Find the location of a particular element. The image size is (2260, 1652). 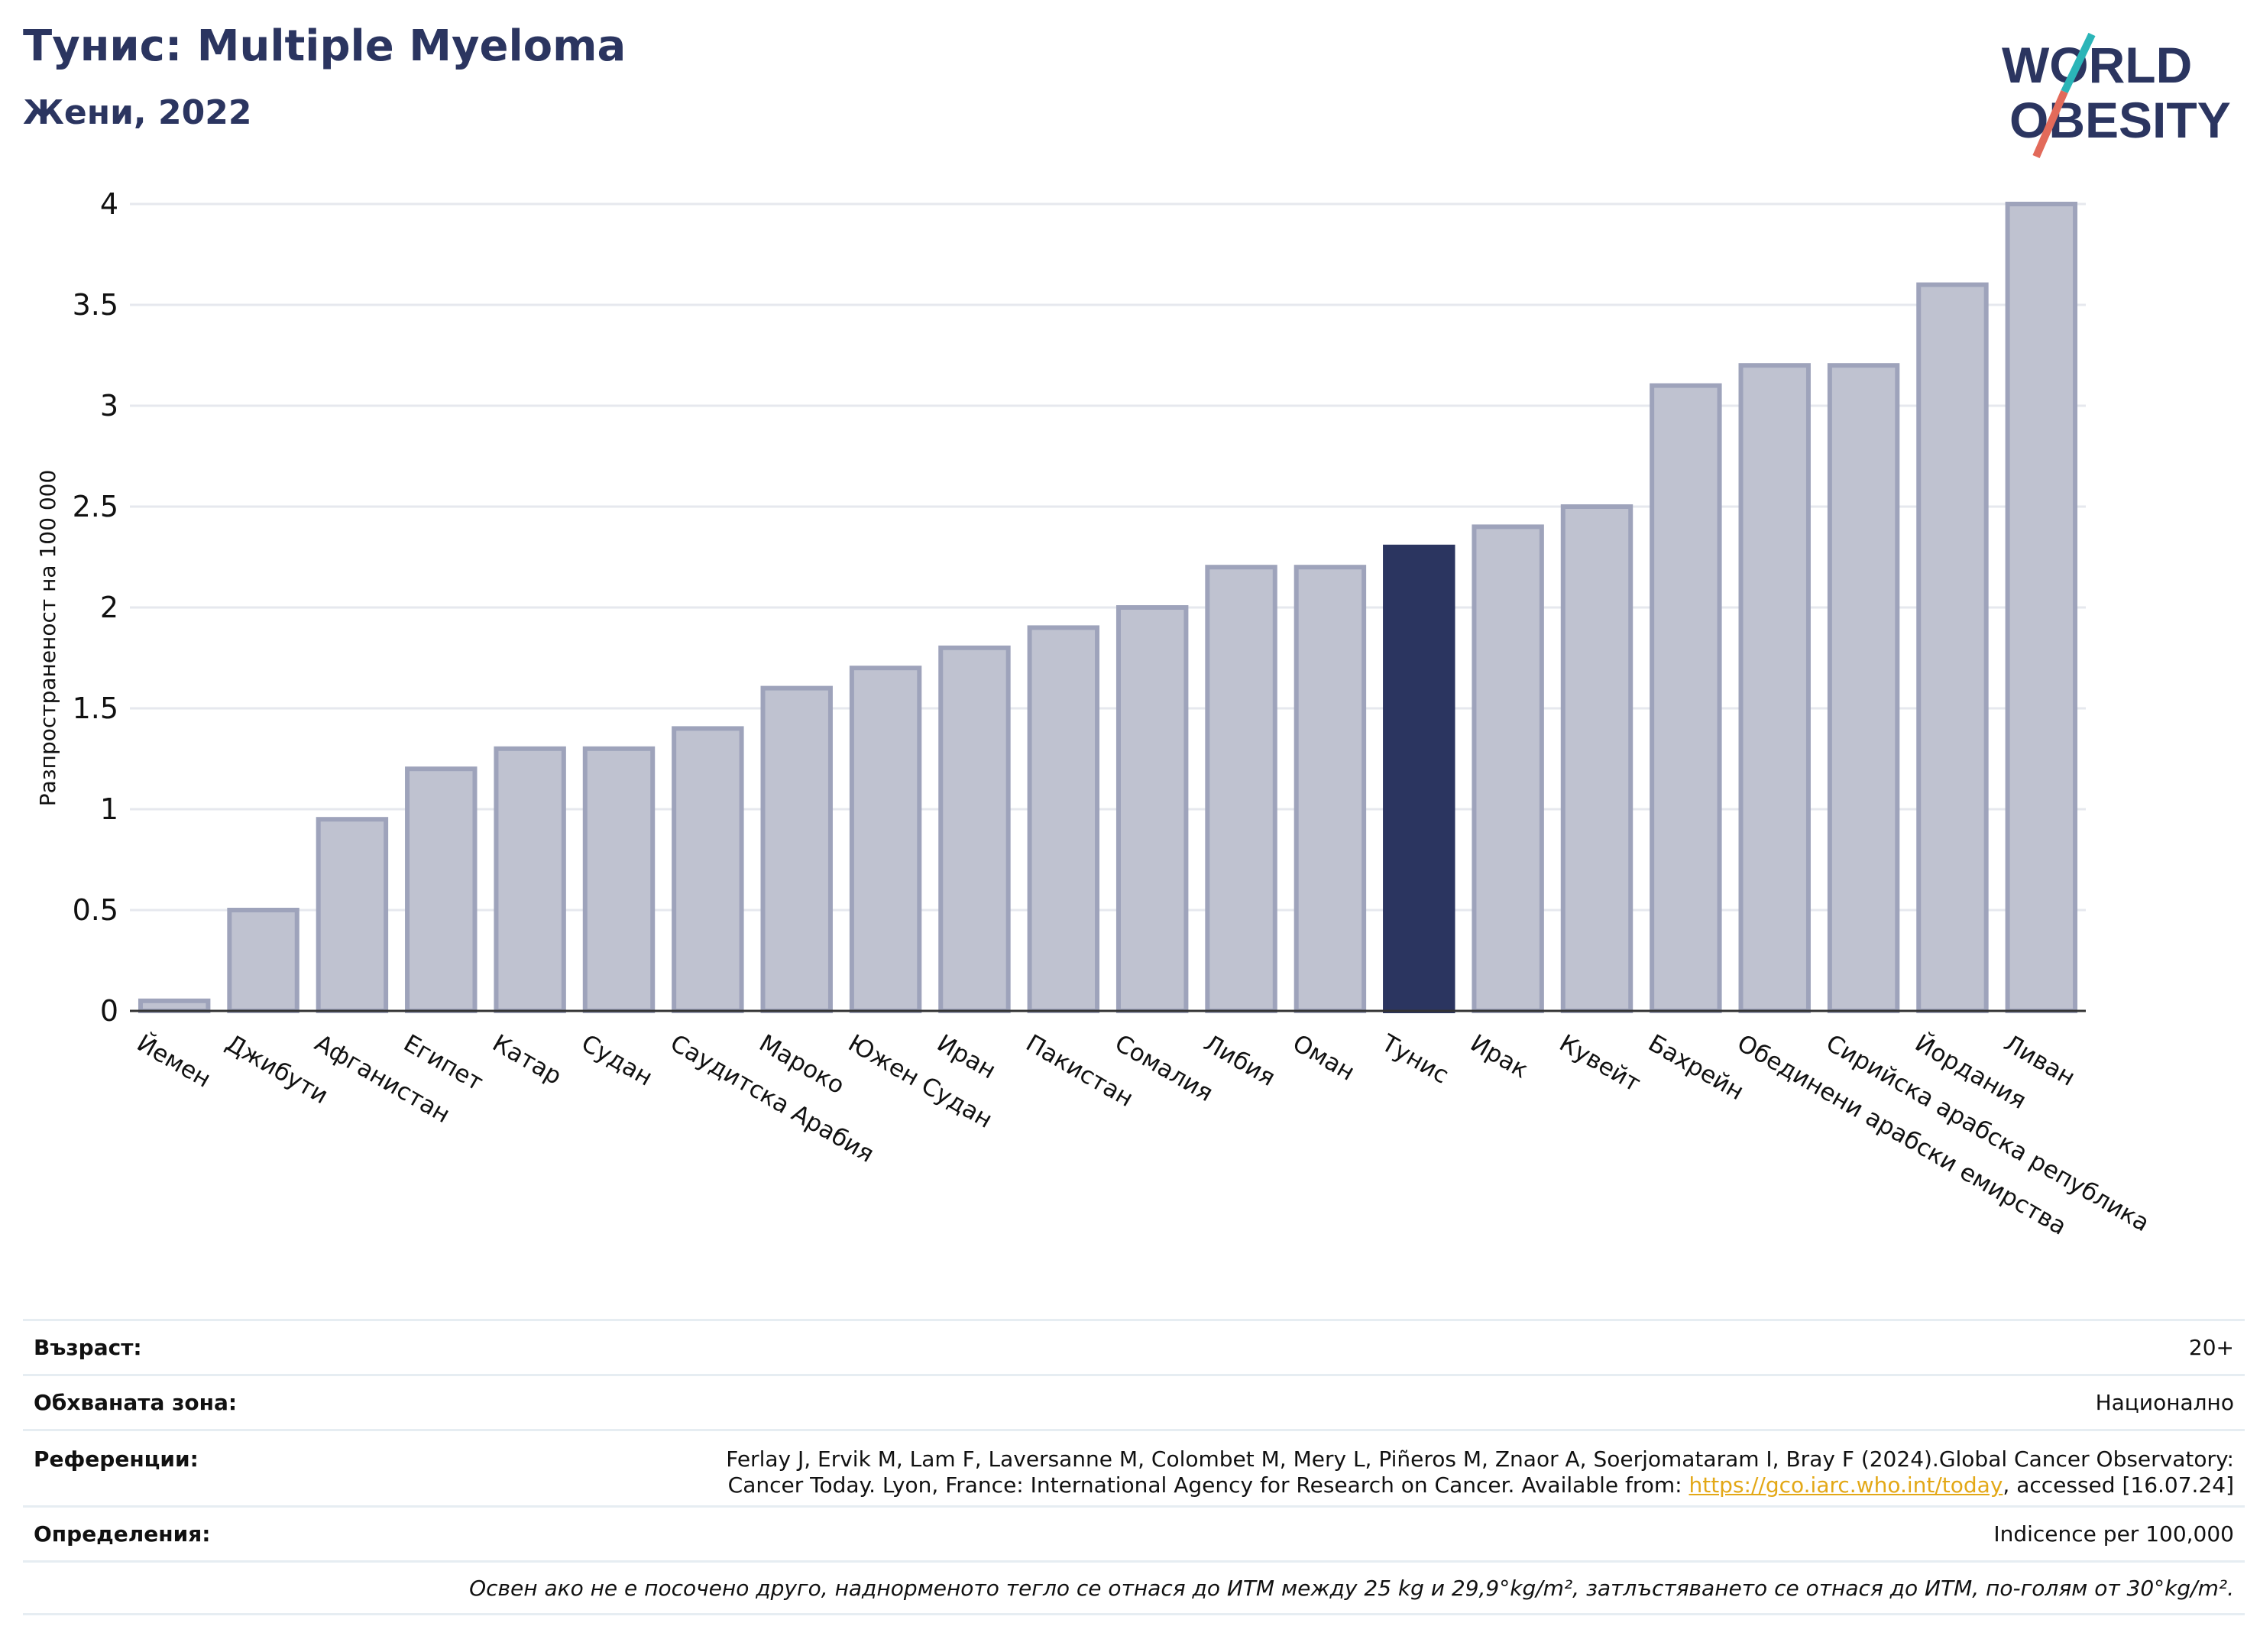

page-subtitle: Жени, 2022 is located at coordinates (137, 112).